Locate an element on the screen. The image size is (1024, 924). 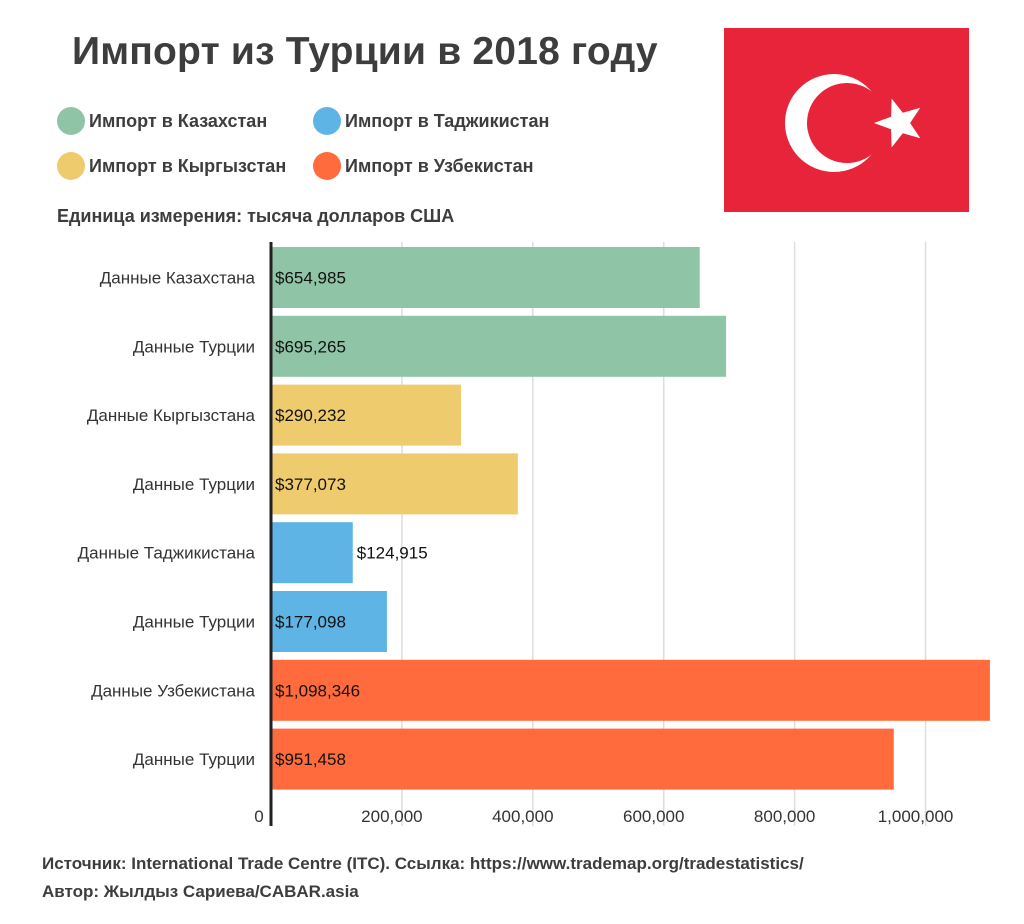
bar-value-label: $177,098 is located at coordinates (310, 622).